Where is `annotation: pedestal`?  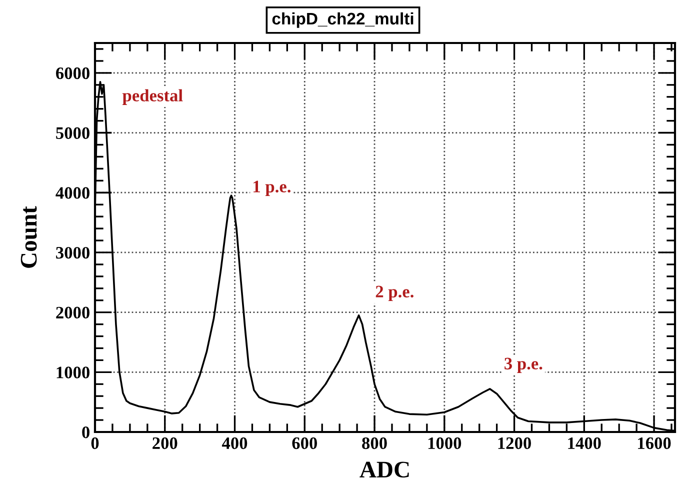
annotation: pedestal is located at coordinates (152, 97).